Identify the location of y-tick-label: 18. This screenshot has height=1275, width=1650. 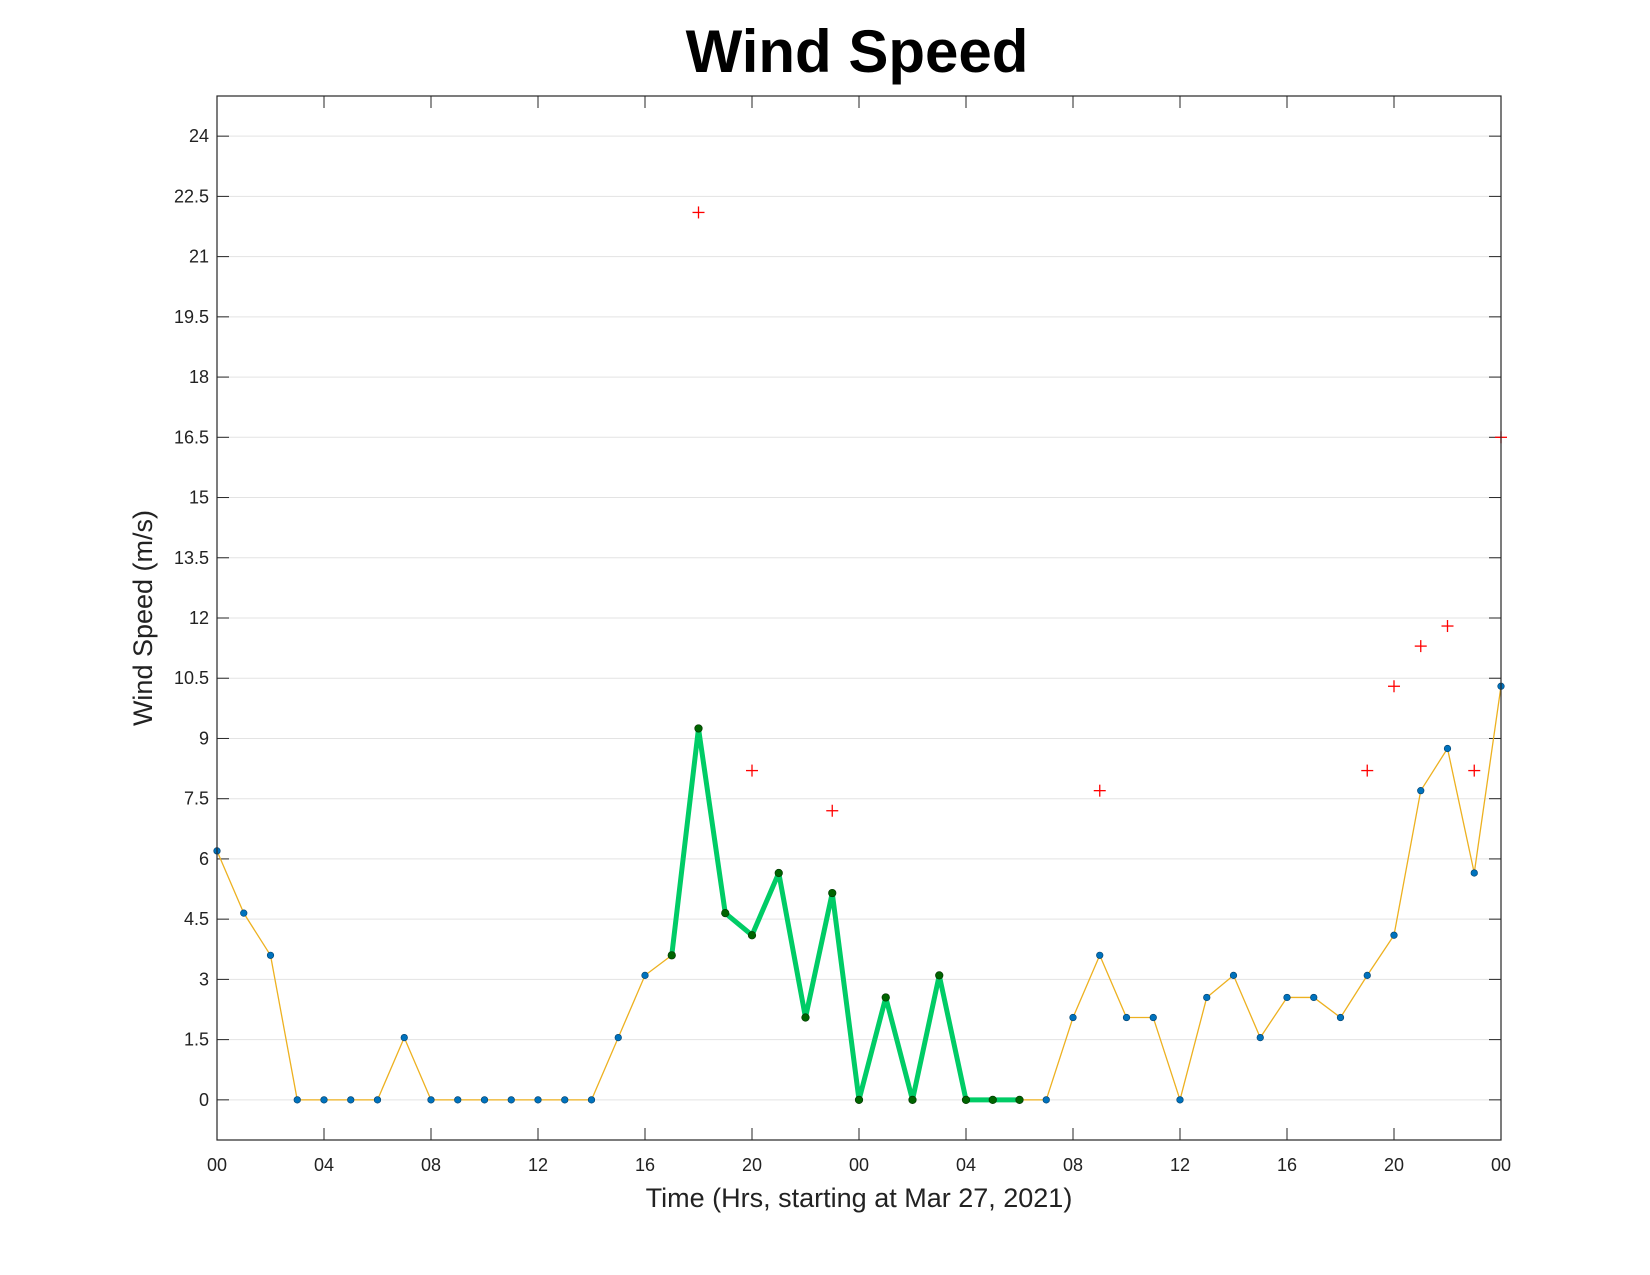
(199, 377).